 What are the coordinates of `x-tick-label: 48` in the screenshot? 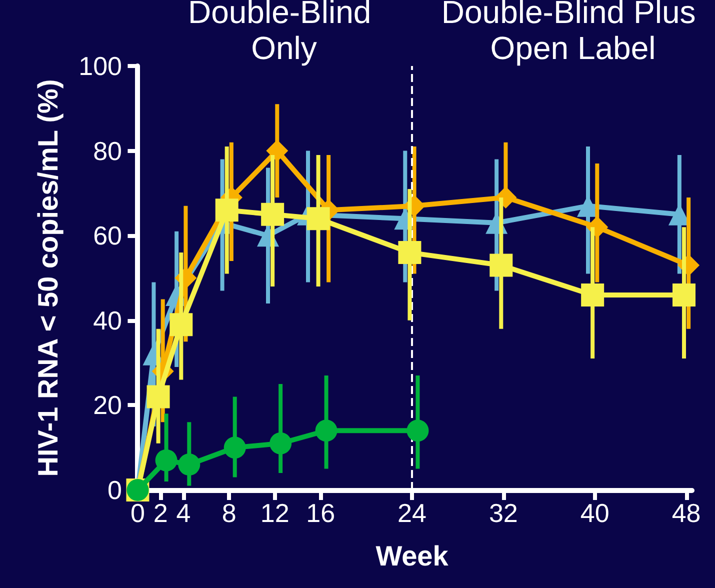 It's located at (686, 513).